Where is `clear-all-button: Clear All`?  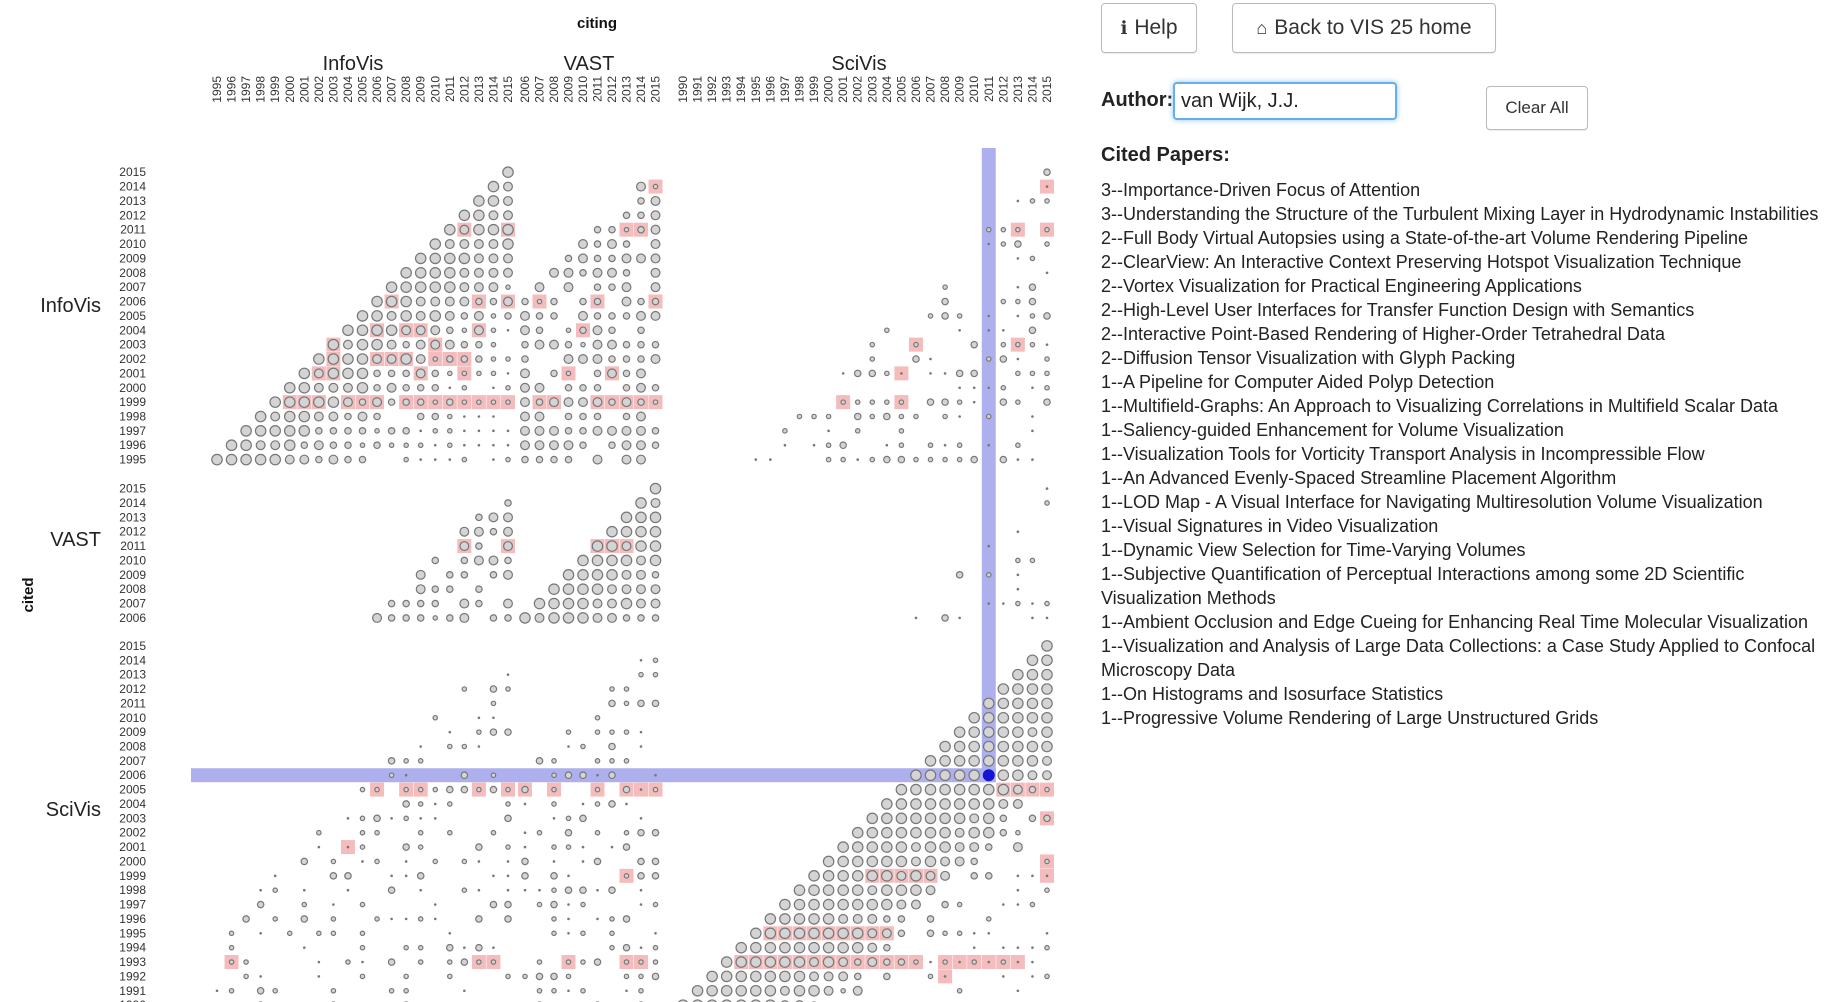
clear-all-button: Clear All is located at coordinates (1537, 108).